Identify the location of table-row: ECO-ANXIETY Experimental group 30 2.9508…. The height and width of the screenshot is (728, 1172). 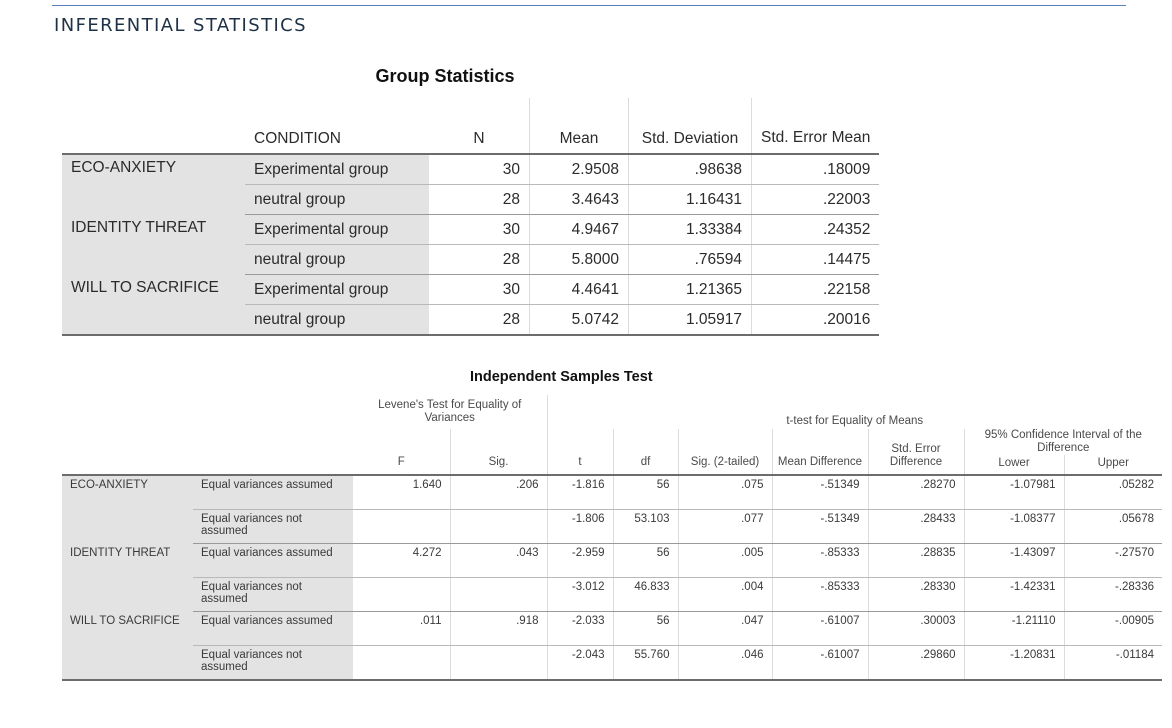
(471, 184).